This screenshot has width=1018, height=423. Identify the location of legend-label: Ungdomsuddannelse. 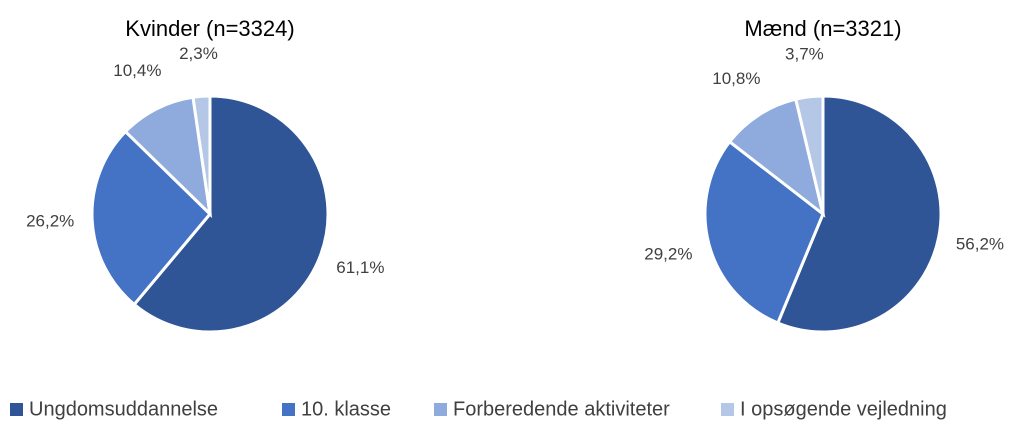
(123, 409).